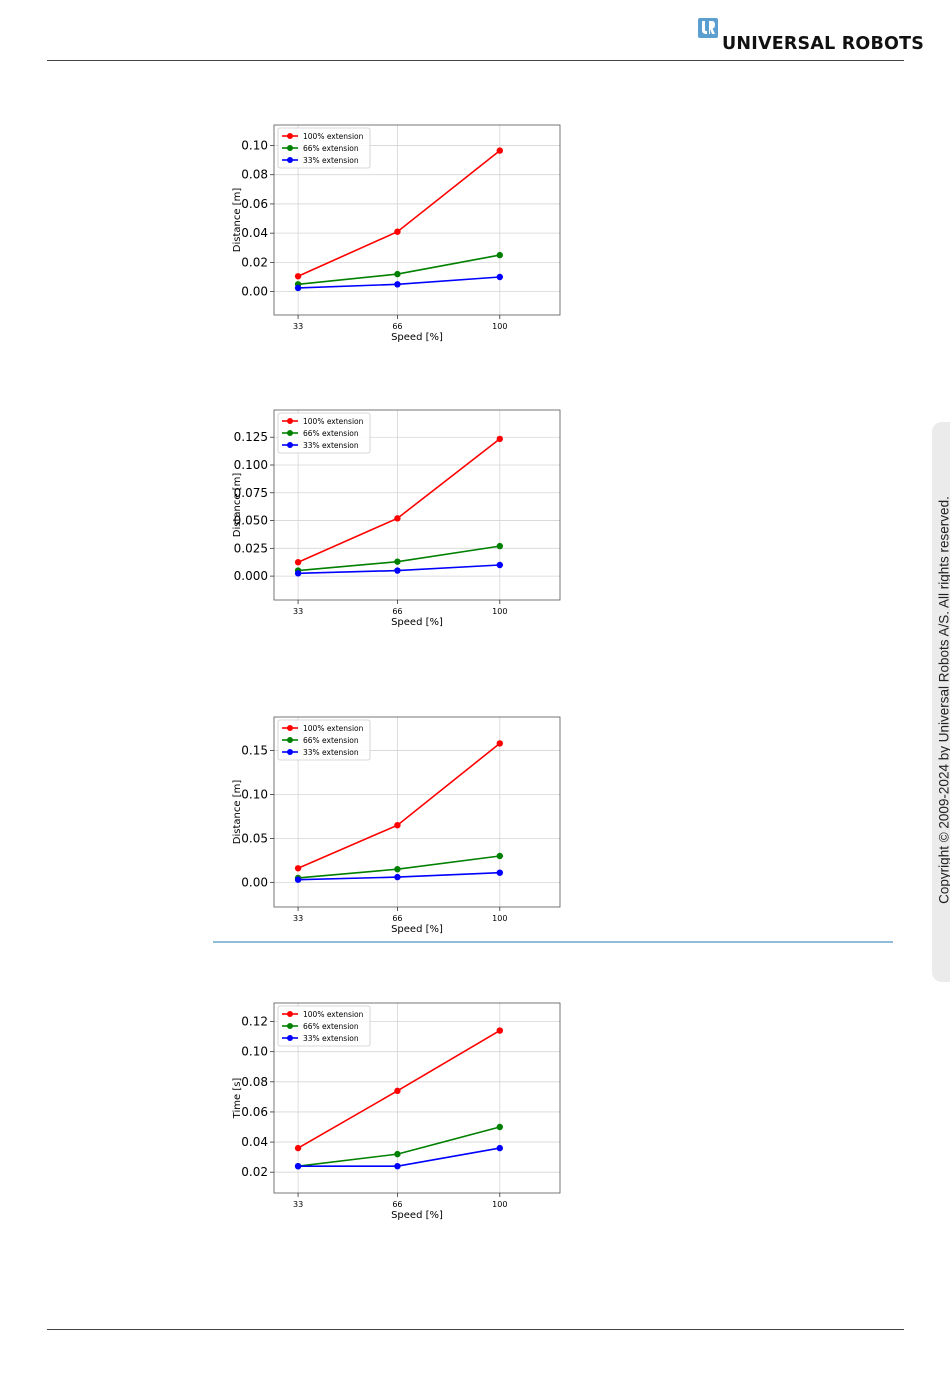 The width and height of the screenshot is (950, 1378). I want to click on y-tick-label: 0.100, so click(251, 465).